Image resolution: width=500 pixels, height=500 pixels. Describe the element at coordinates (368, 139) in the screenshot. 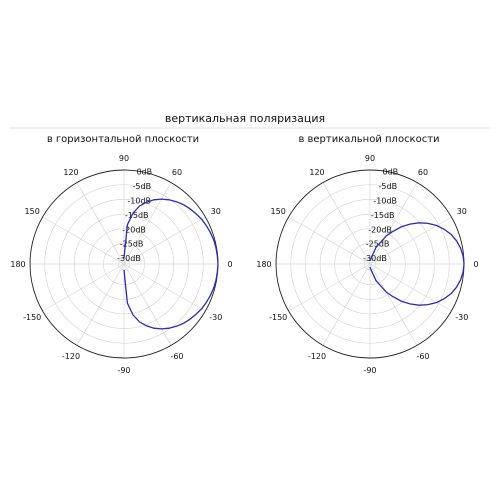

I see `plot-title-vertical: в вертикальной плоскости` at that location.